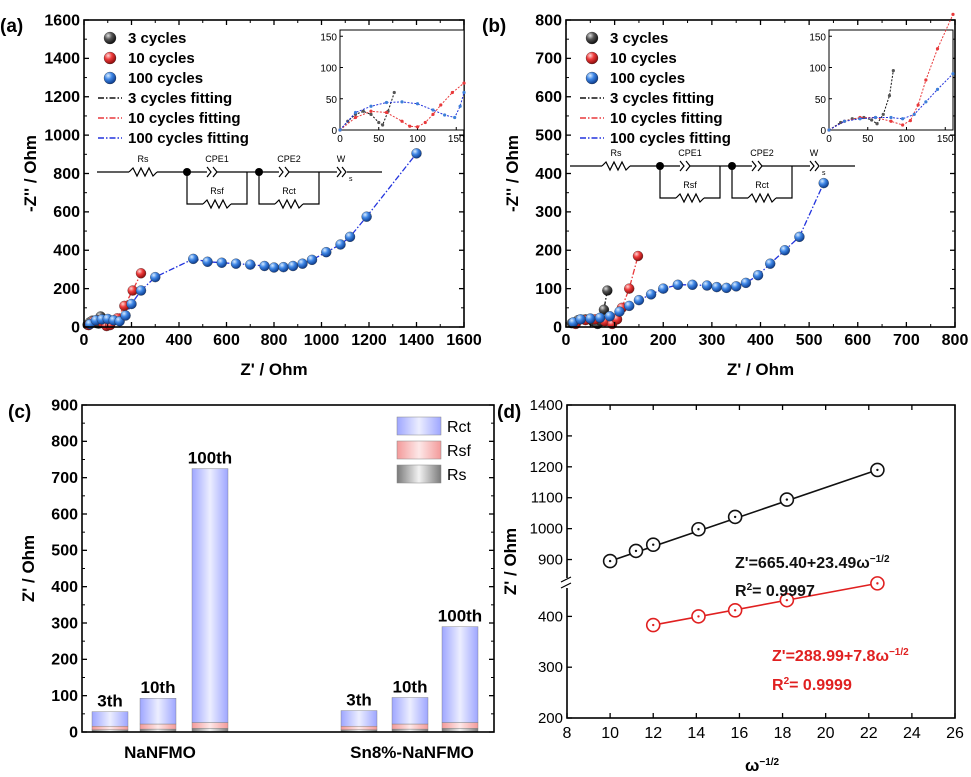 This screenshot has height=777, width=971. Describe the element at coordinates (546, 467) in the screenshot. I see `y-tick-label: 1200` at that location.